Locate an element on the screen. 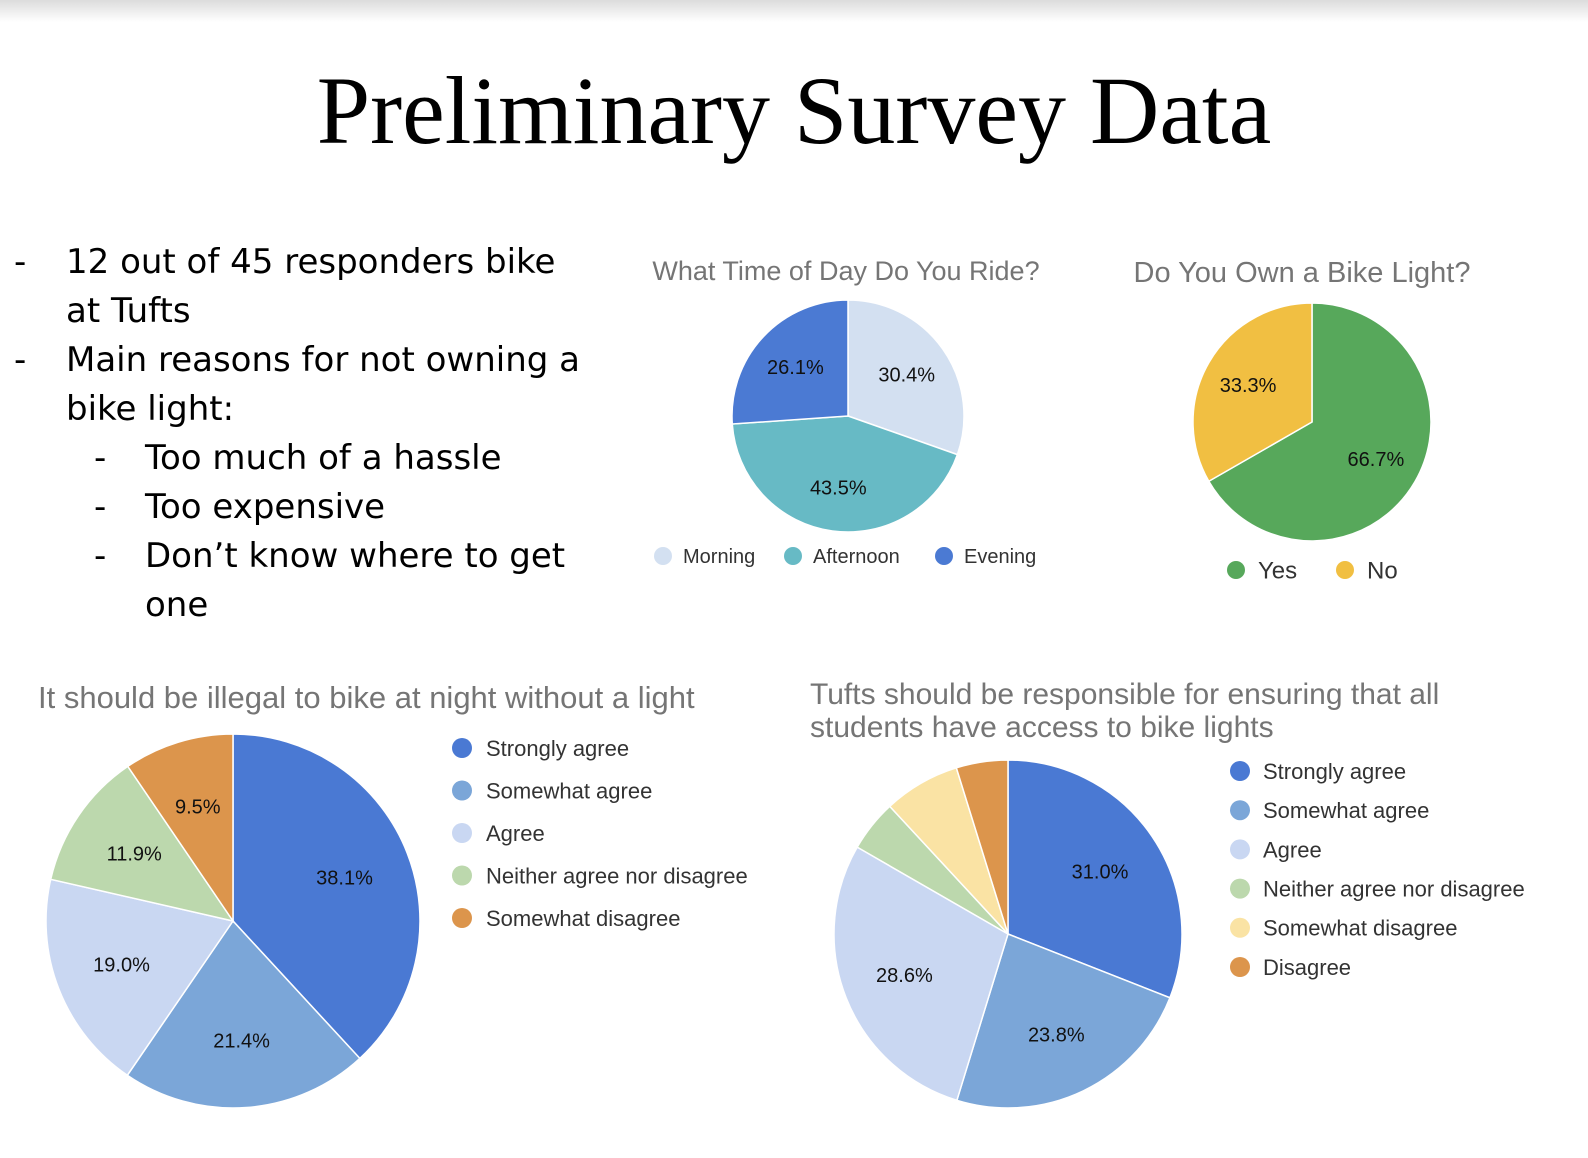 This screenshot has width=1588, height=1158. bullet-text: Too expensive is located at coordinates (265, 507).